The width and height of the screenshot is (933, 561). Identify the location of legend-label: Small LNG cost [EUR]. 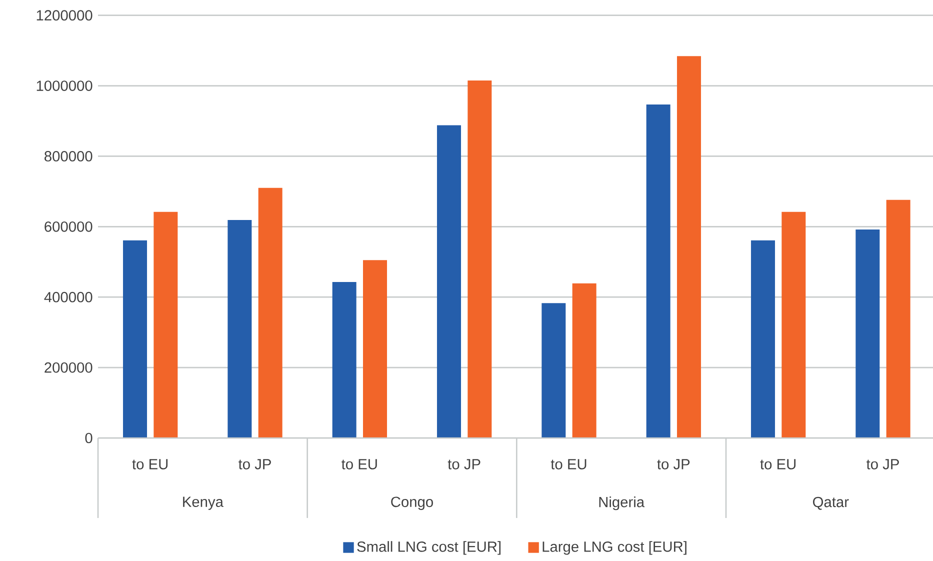
(429, 548).